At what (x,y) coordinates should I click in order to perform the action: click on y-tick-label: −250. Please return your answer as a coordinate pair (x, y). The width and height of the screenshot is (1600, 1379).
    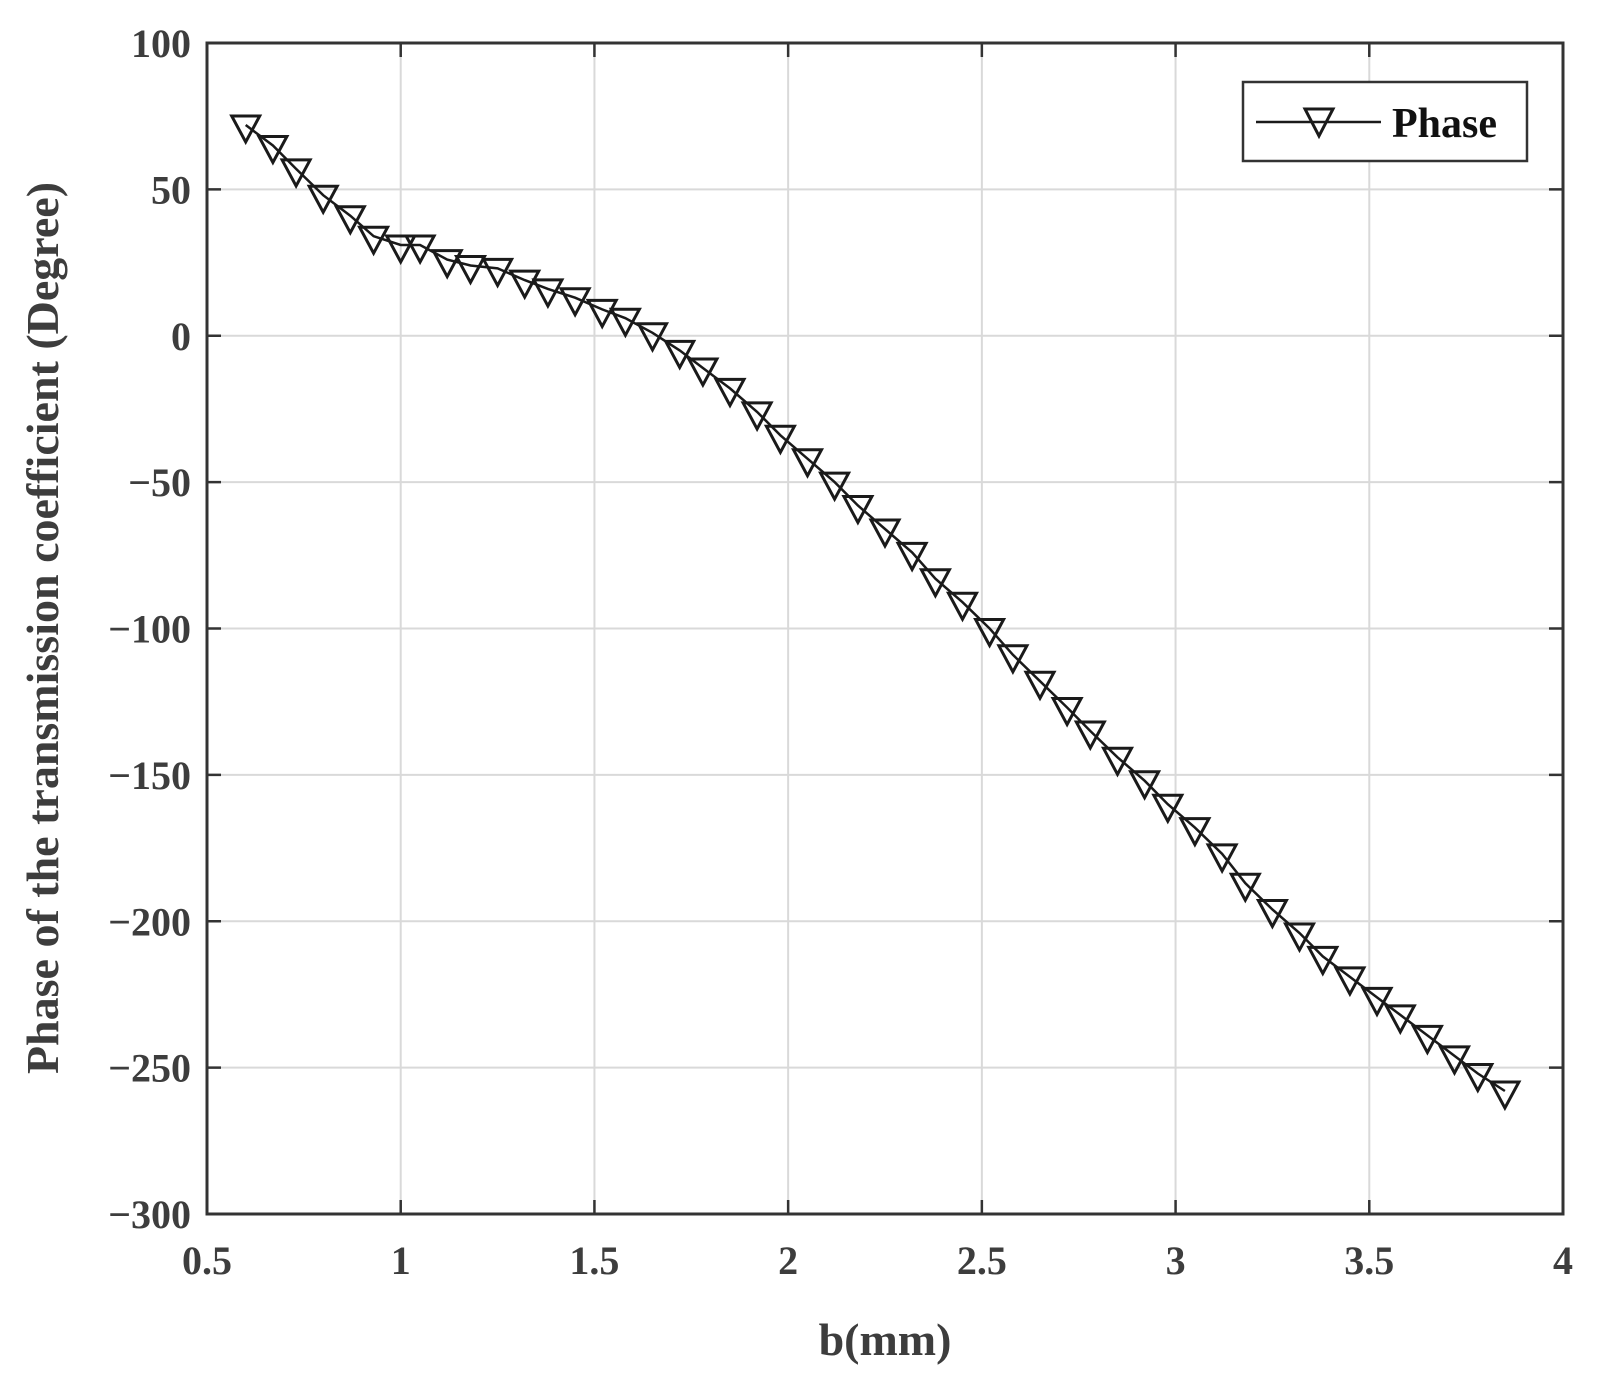
    Looking at the image, I should click on (149, 1068).